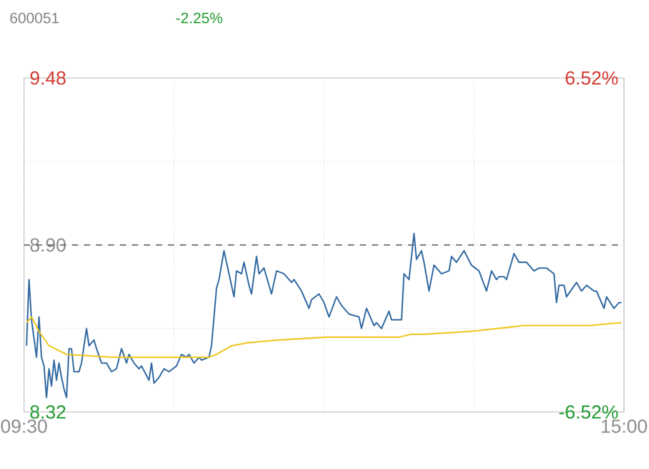 The width and height of the screenshot is (649, 469). I want to click on y-tick-label: 8.32, so click(48, 412).